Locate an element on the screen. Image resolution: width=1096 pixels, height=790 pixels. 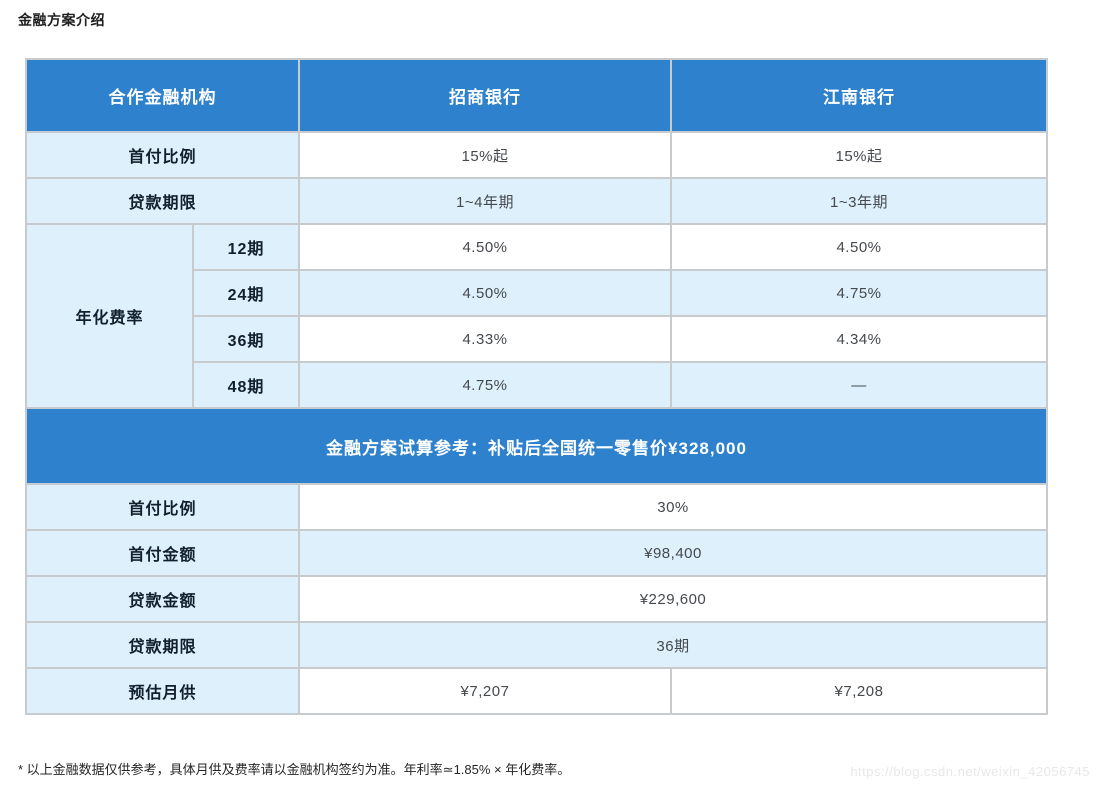
cell-calc-loan-term: 36期 is located at coordinates (673, 645).